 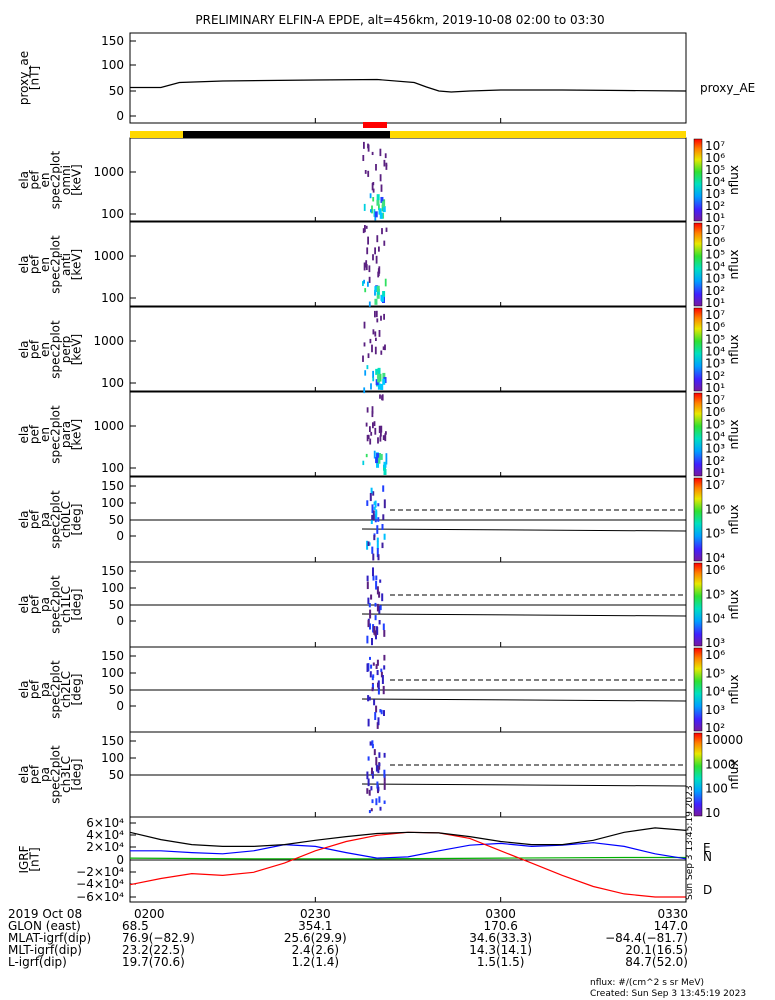 What do you see at coordinates (707, 857) in the screenshot?
I see `igrf-legend-N: N` at bounding box center [707, 857].